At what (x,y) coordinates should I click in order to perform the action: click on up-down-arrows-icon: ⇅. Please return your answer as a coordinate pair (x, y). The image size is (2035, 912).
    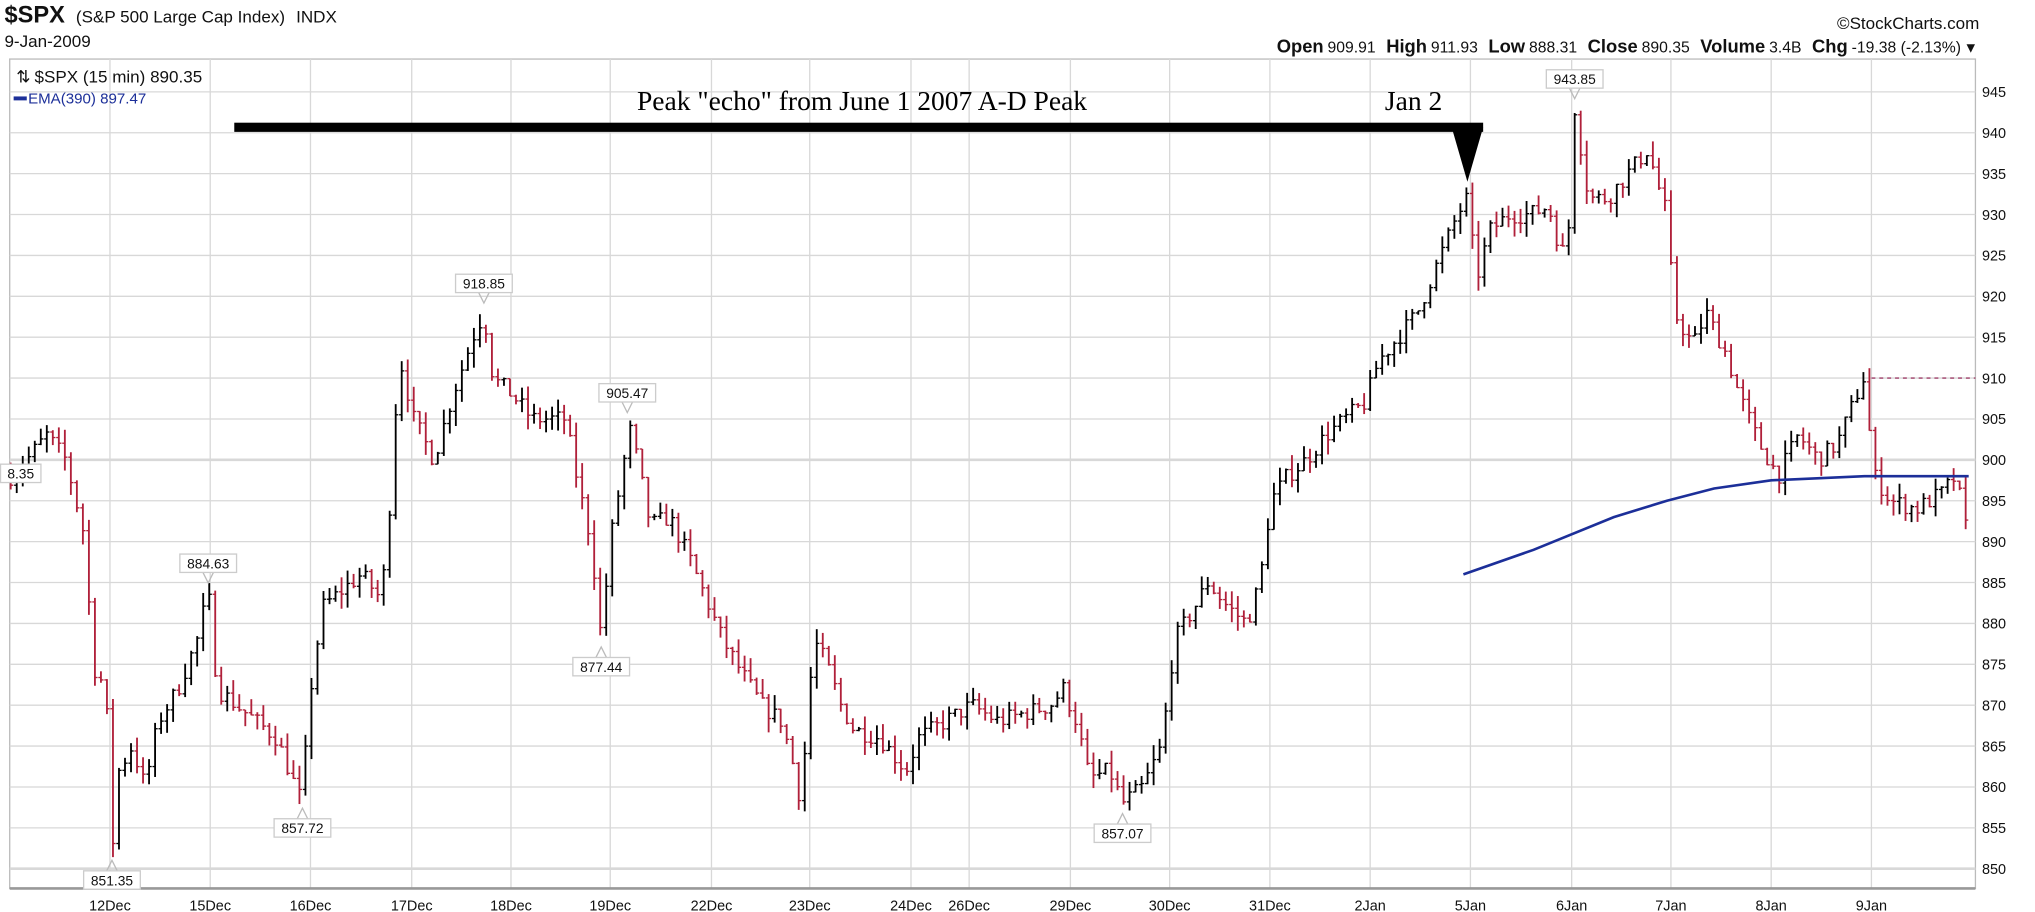
    Looking at the image, I should click on (23, 77).